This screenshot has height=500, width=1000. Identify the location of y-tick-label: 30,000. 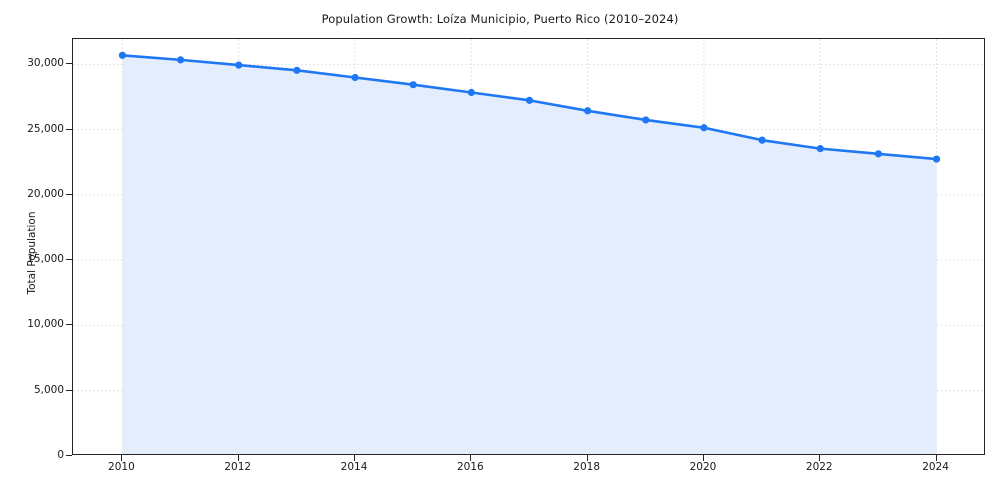
(45, 63).